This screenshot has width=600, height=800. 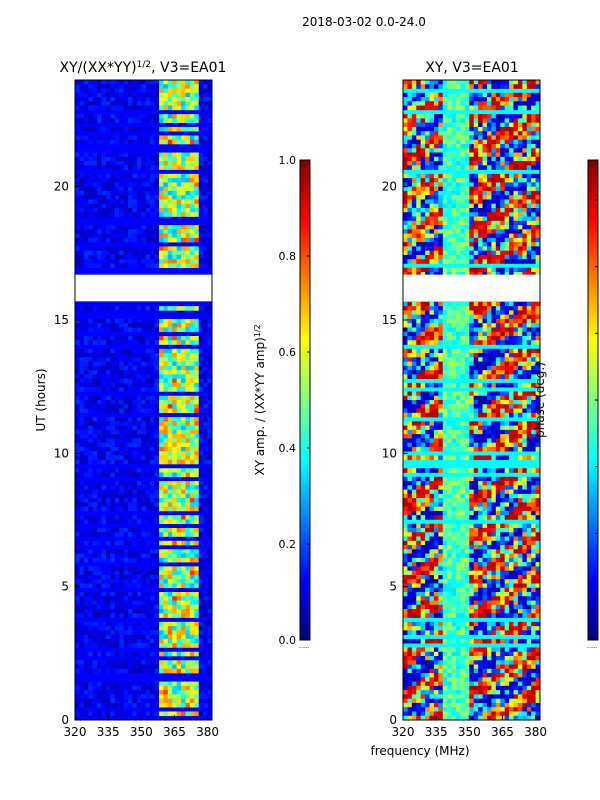 What do you see at coordinates (143, 68) in the screenshot?
I see `amplitude-title: XY/(XX*YY)1/2, V3=EA01` at bounding box center [143, 68].